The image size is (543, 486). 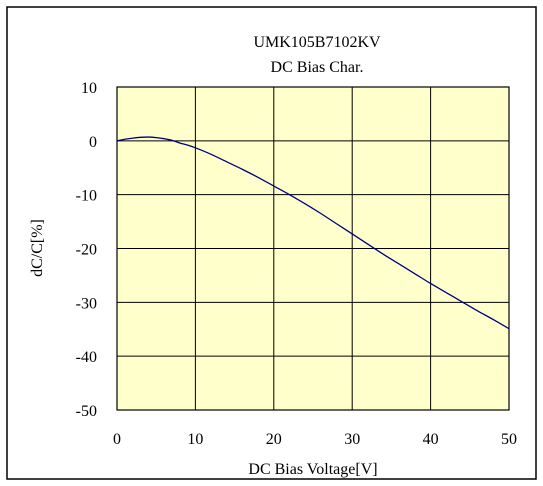 What do you see at coordinates (86, 303) in the screenshot?
I see `y-tick-label: -30` at bounding box center [86, 303].